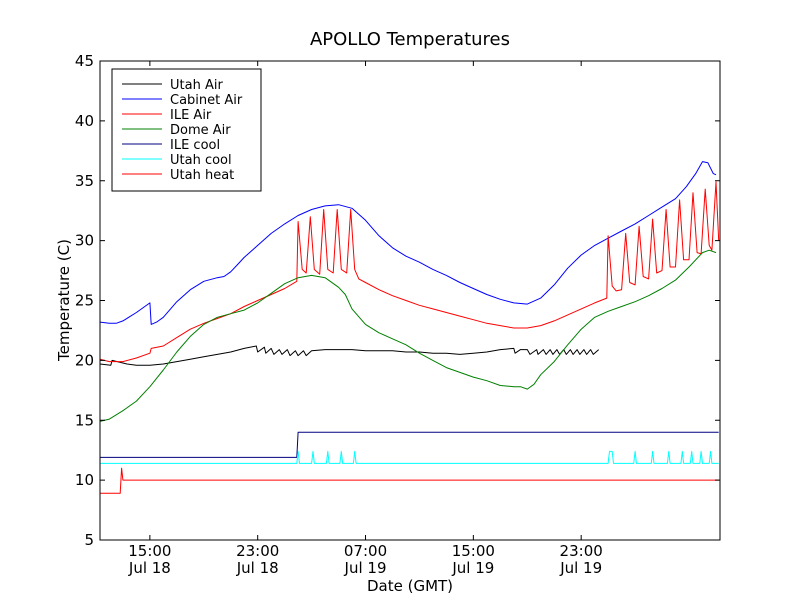  Describe the element at coordinates (191, 115) in the screenshot. I see `legend-label: ILE Air` at that location.